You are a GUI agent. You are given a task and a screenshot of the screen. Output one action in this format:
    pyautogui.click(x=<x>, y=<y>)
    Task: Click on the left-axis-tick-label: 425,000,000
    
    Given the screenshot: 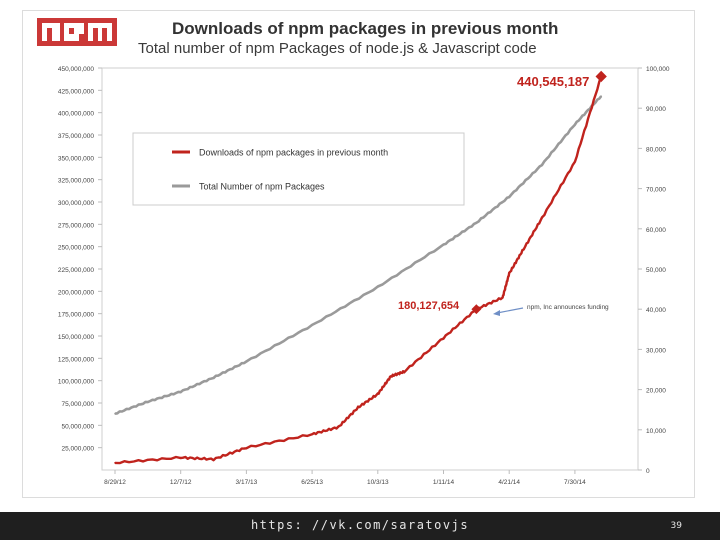 What is the action you would take?
    pyautogui.click(x=76, y=91)
    